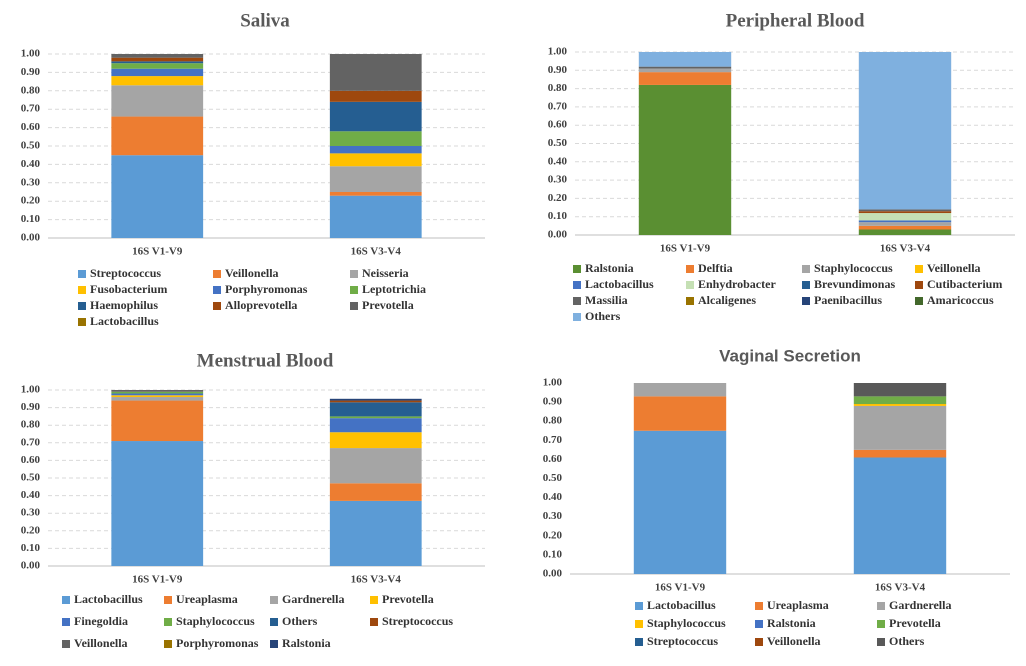 The image size is (1026, 666). What do you see at coordinates (558, 125) in the screenshot?
I see `y-tick-label: 0.60` at bounding box center [558, 125].